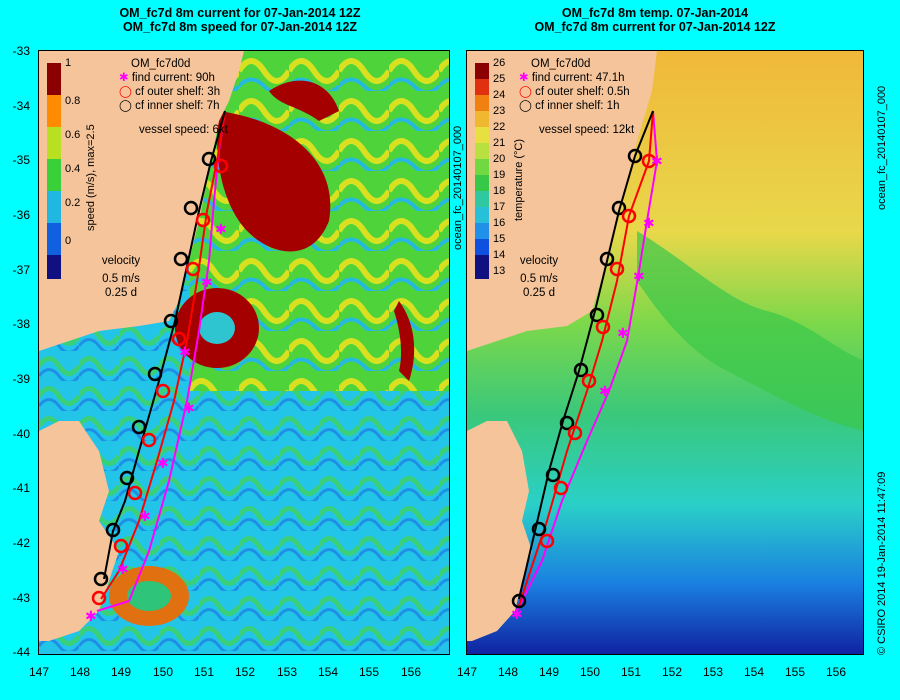 This screenshot has width=900, height=700. I want to click on vessel-speed: vessel speed: 12kt, so click(587, 130).